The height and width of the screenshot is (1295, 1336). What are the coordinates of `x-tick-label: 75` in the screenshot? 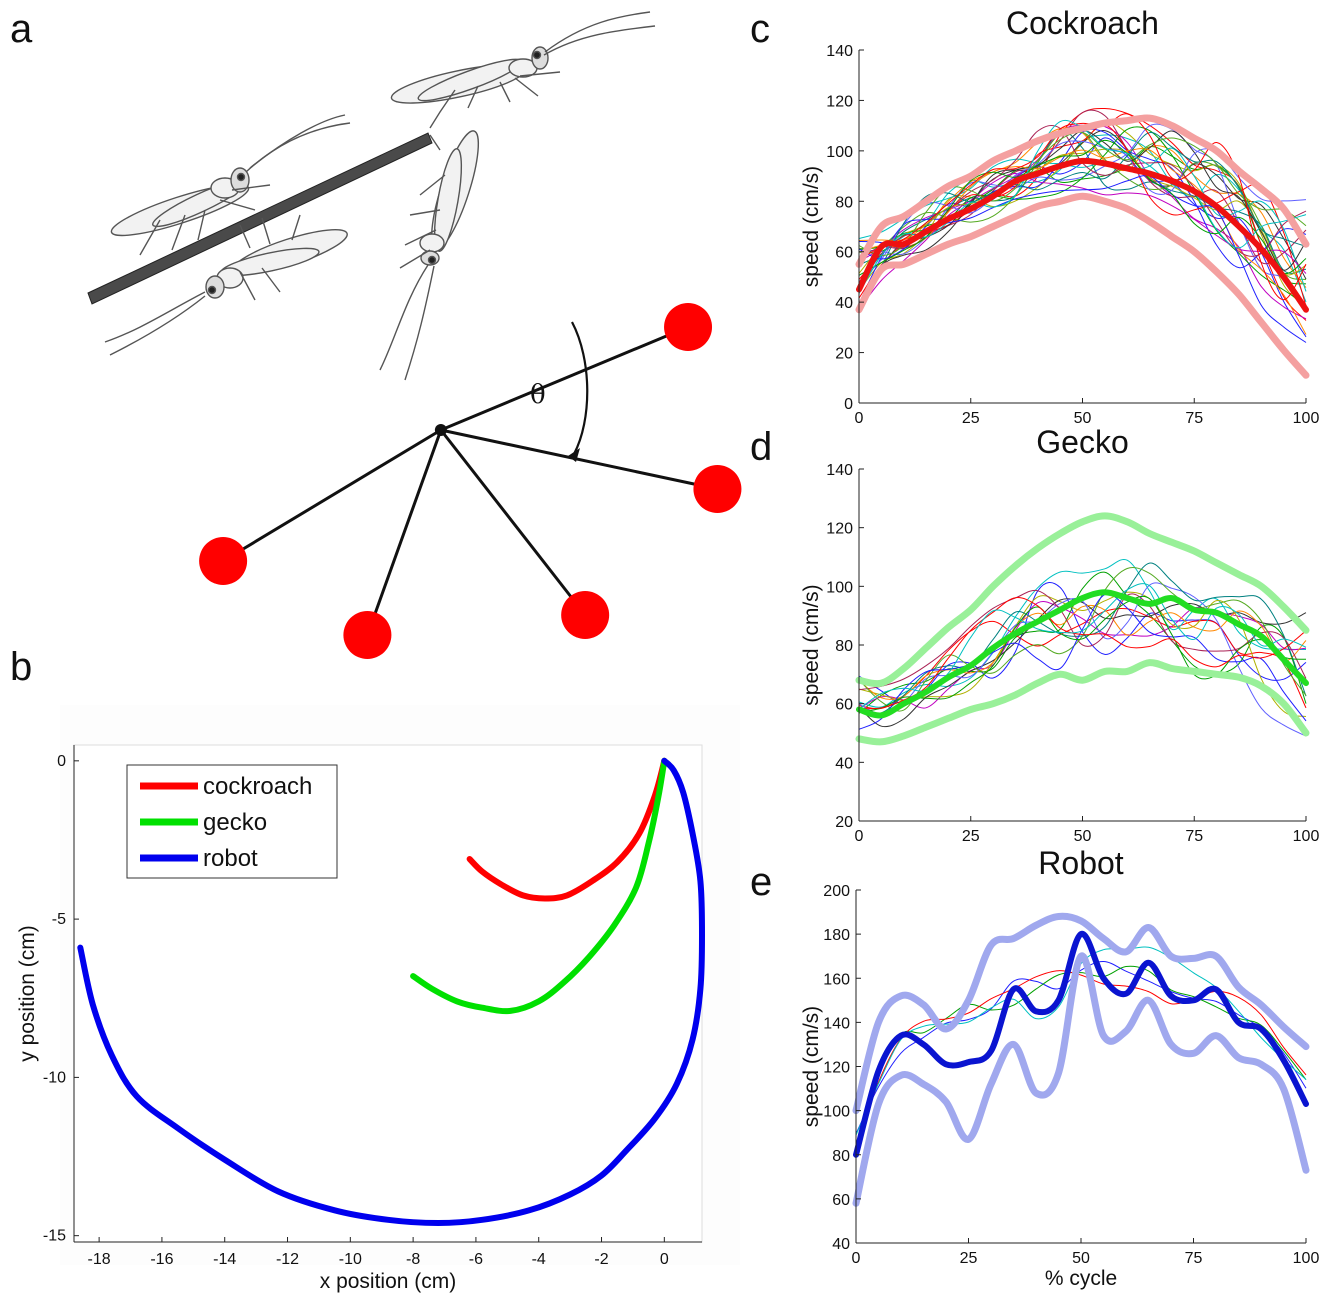 It's located at (1194, 418).